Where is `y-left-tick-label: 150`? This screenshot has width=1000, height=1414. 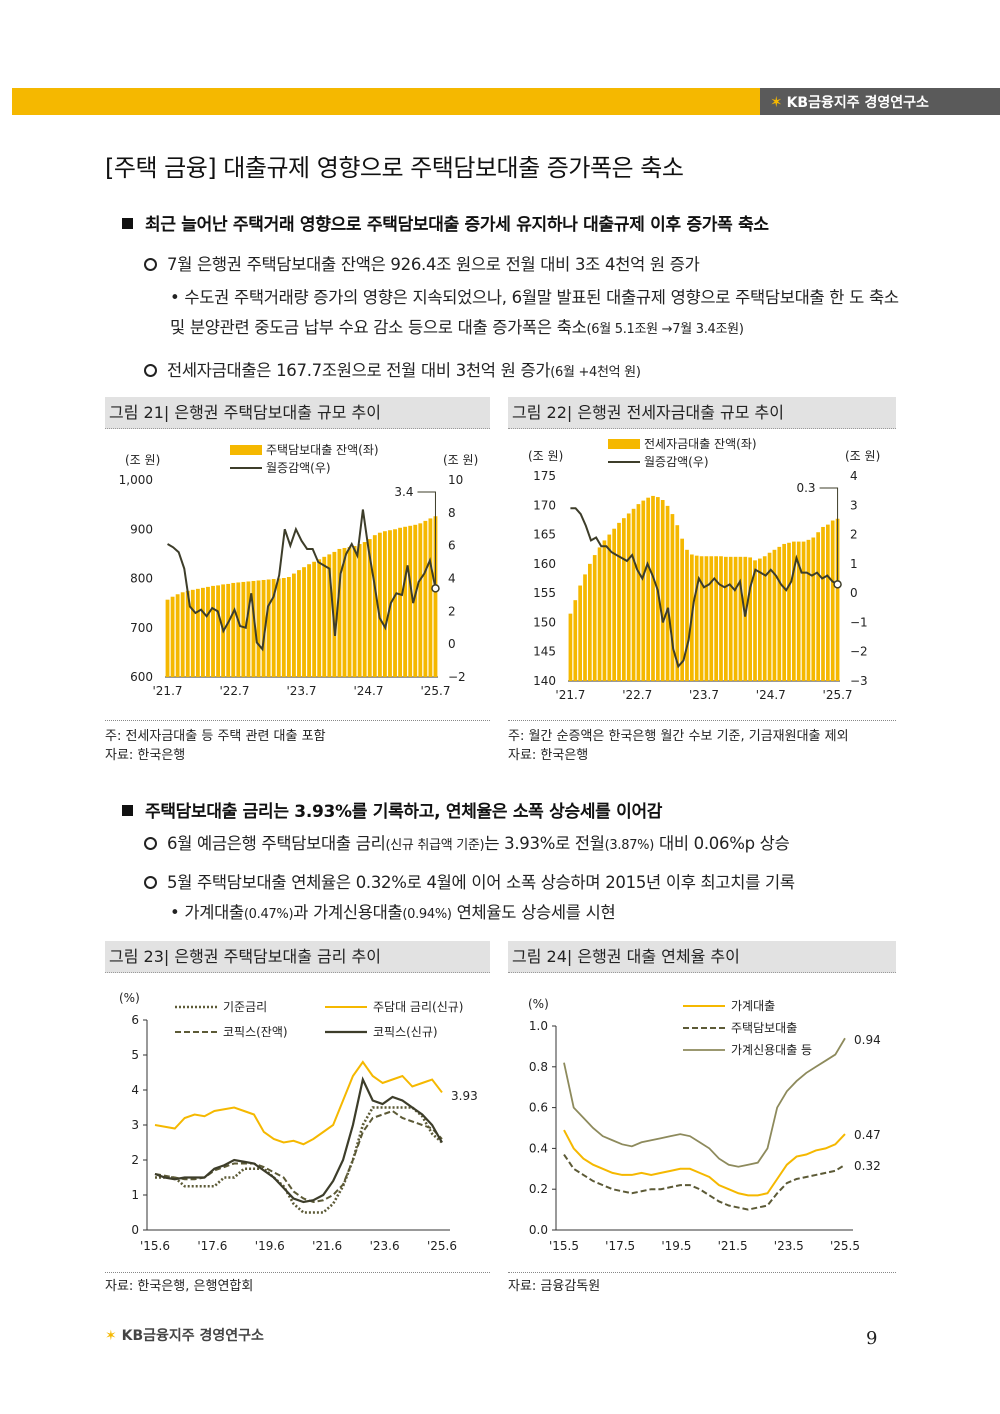
y-left-tick-label: 150 is located at coordinates (544, 622).